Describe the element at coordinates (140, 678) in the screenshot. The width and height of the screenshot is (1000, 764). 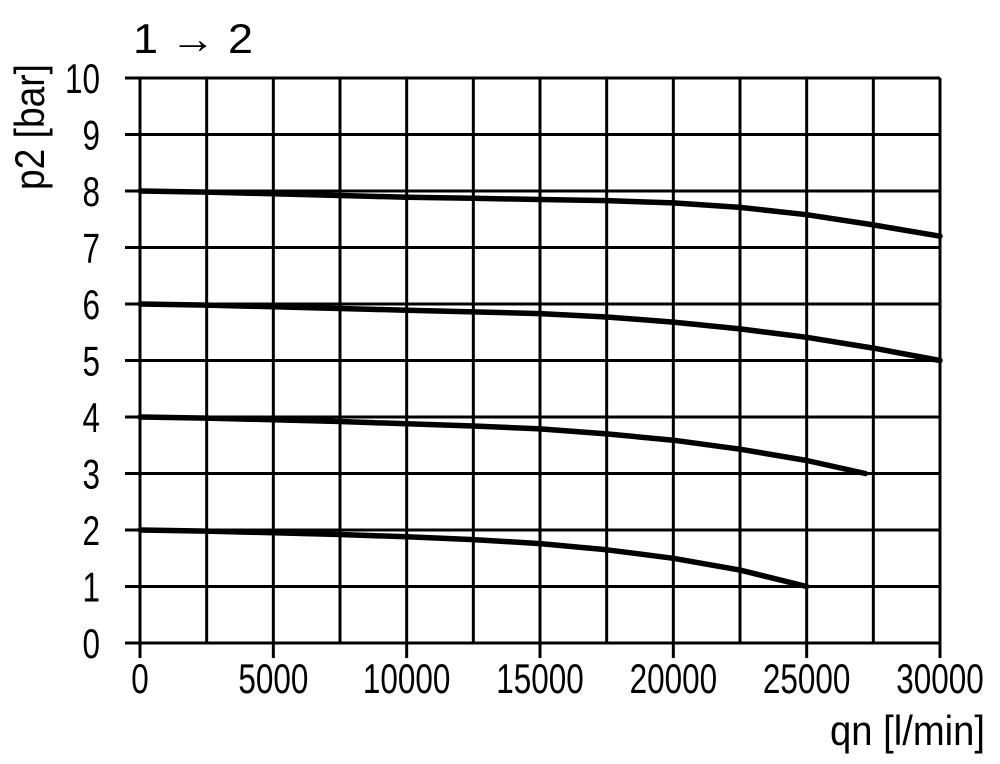
I see `x-tick-label: 0` at that location.